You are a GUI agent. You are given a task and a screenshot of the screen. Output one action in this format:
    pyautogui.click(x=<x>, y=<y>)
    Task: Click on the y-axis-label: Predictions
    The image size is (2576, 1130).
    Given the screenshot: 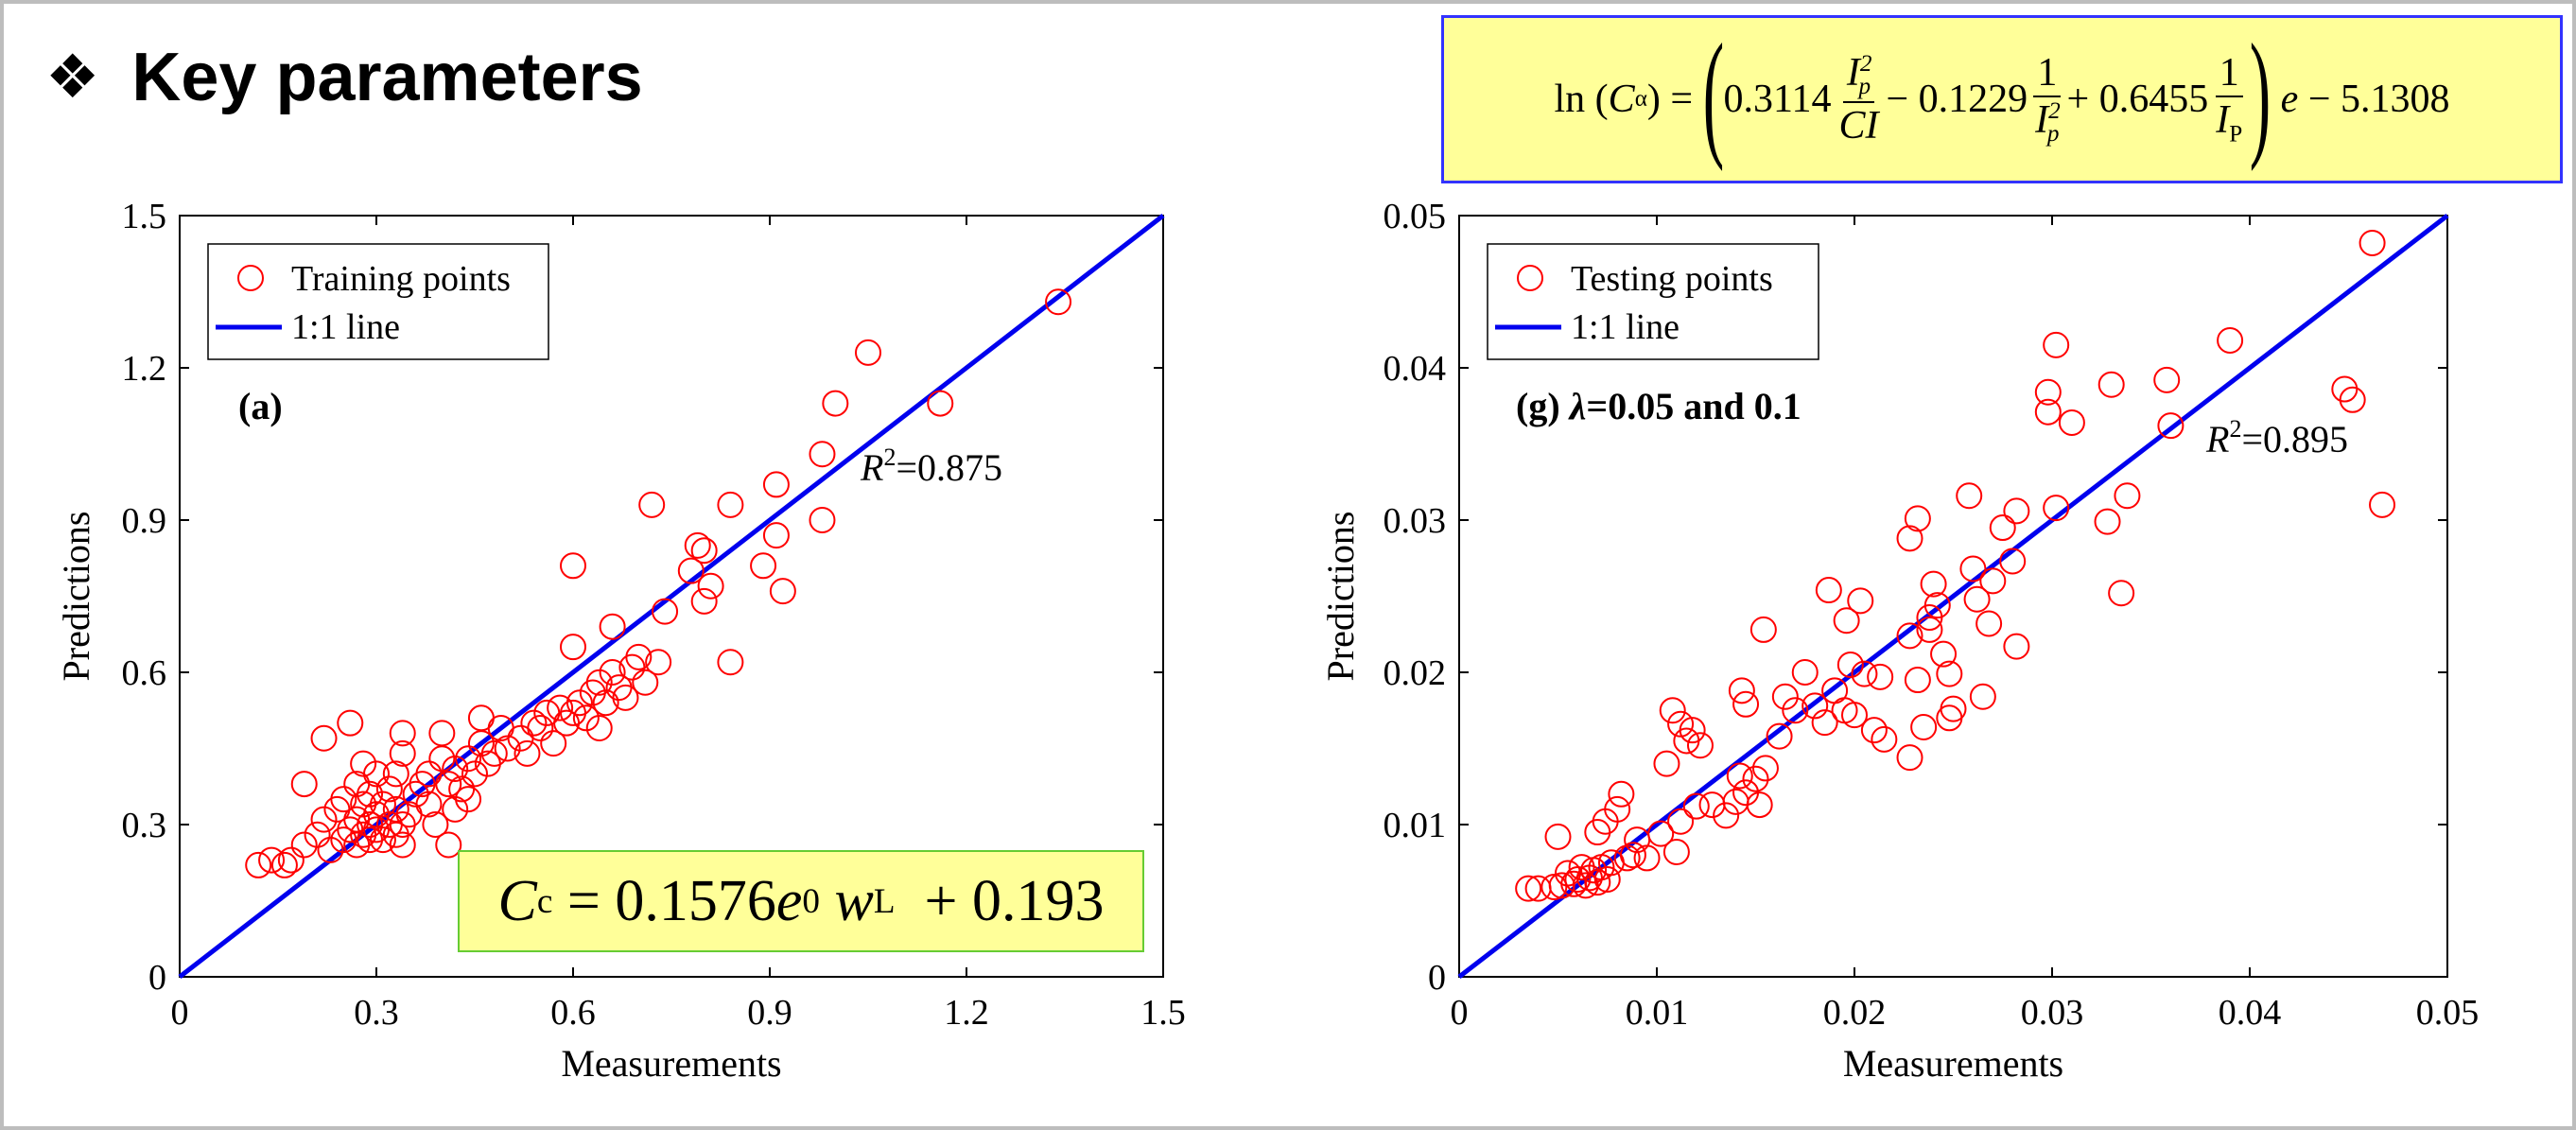 What is the action you would take?
    pyautogui.click(x=76, y=597)
    